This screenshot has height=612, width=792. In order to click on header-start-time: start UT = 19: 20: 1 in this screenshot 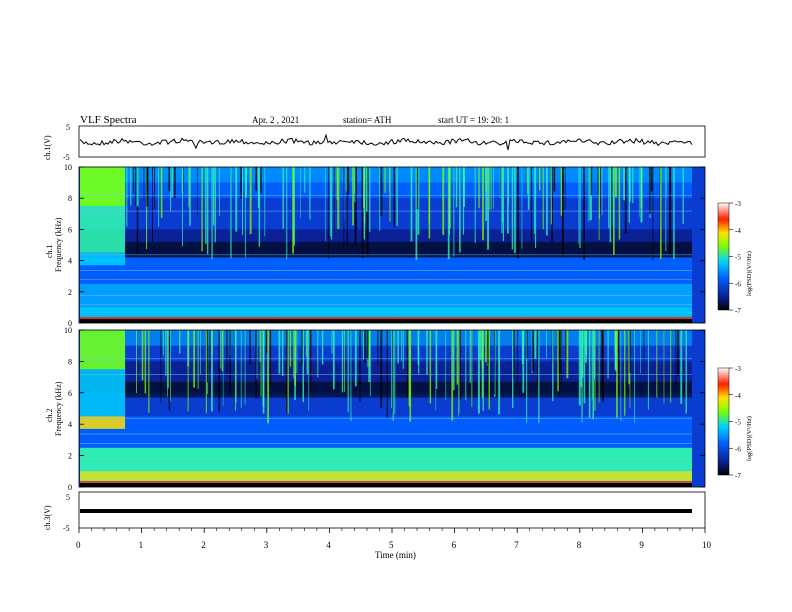, I will do `click(473, 120)`.